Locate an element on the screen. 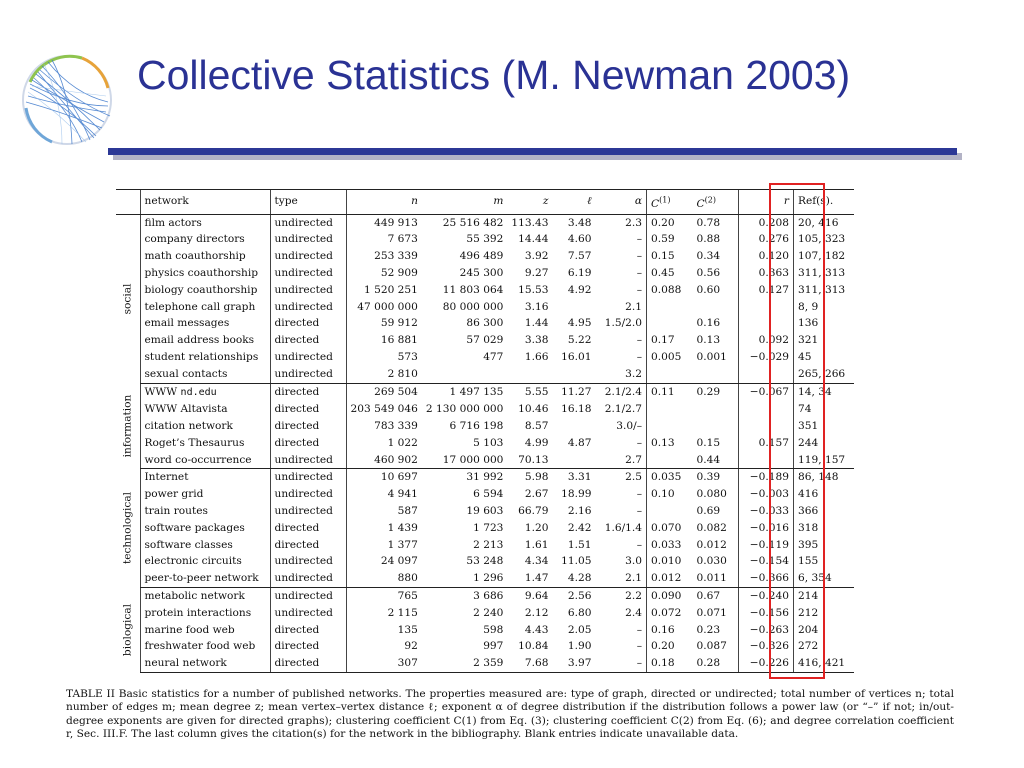  cell-c2: 0.60 is located at coordinates (708, 289).